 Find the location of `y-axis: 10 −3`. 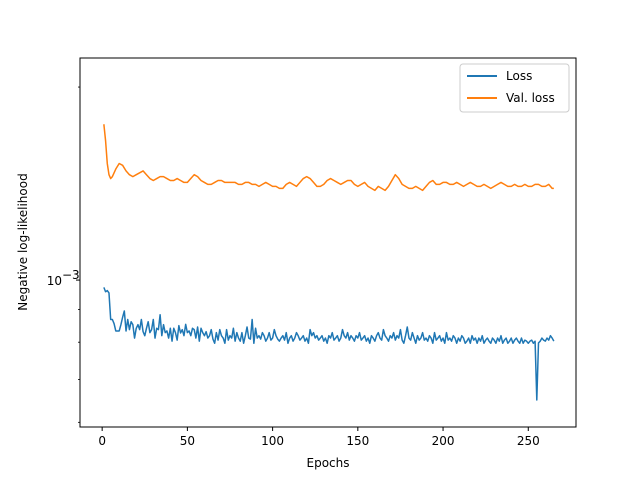

y-axis: 10 −3 is located at coordinates (63, 254).